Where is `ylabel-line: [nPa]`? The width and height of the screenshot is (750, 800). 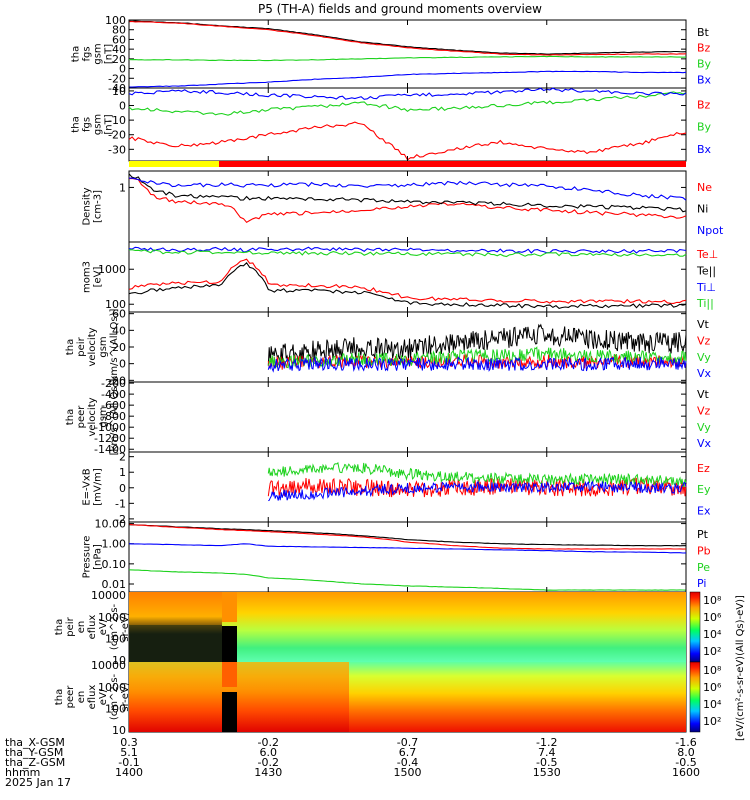 ylabel-line: [nPa] is located at coordinates (98, 557).